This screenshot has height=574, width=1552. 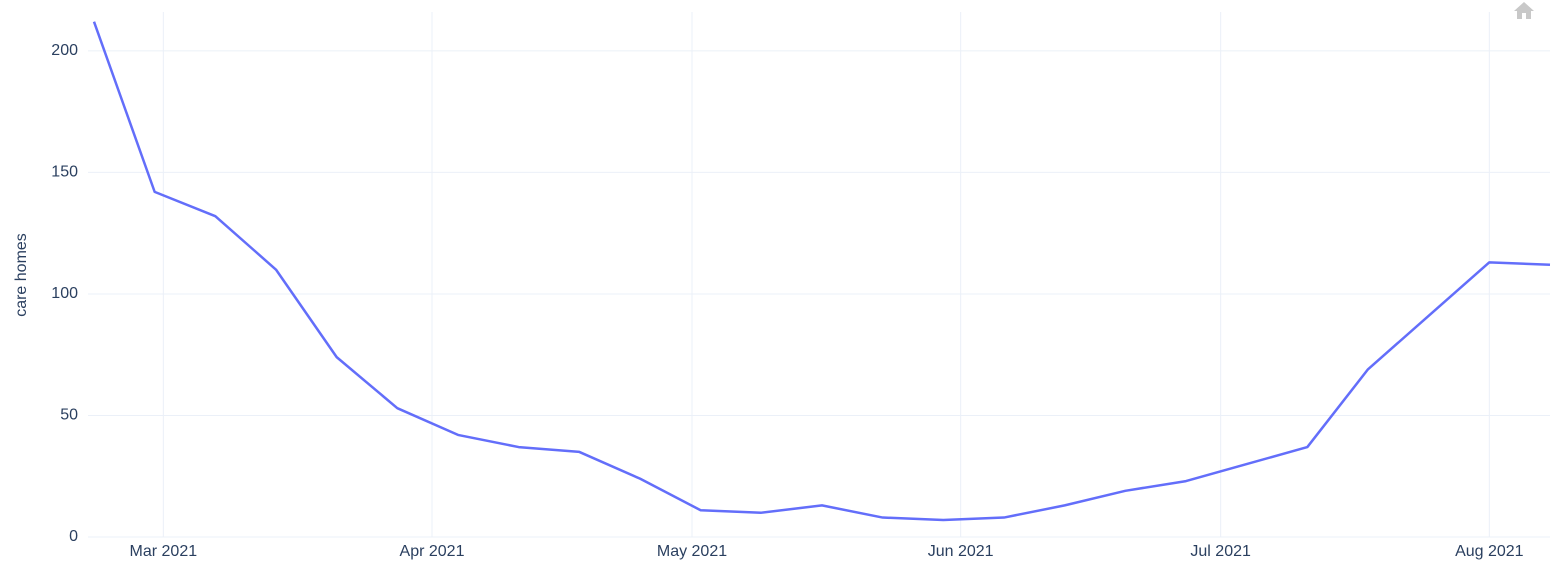 I want to click on home-button, so click(x=1524, y=10).